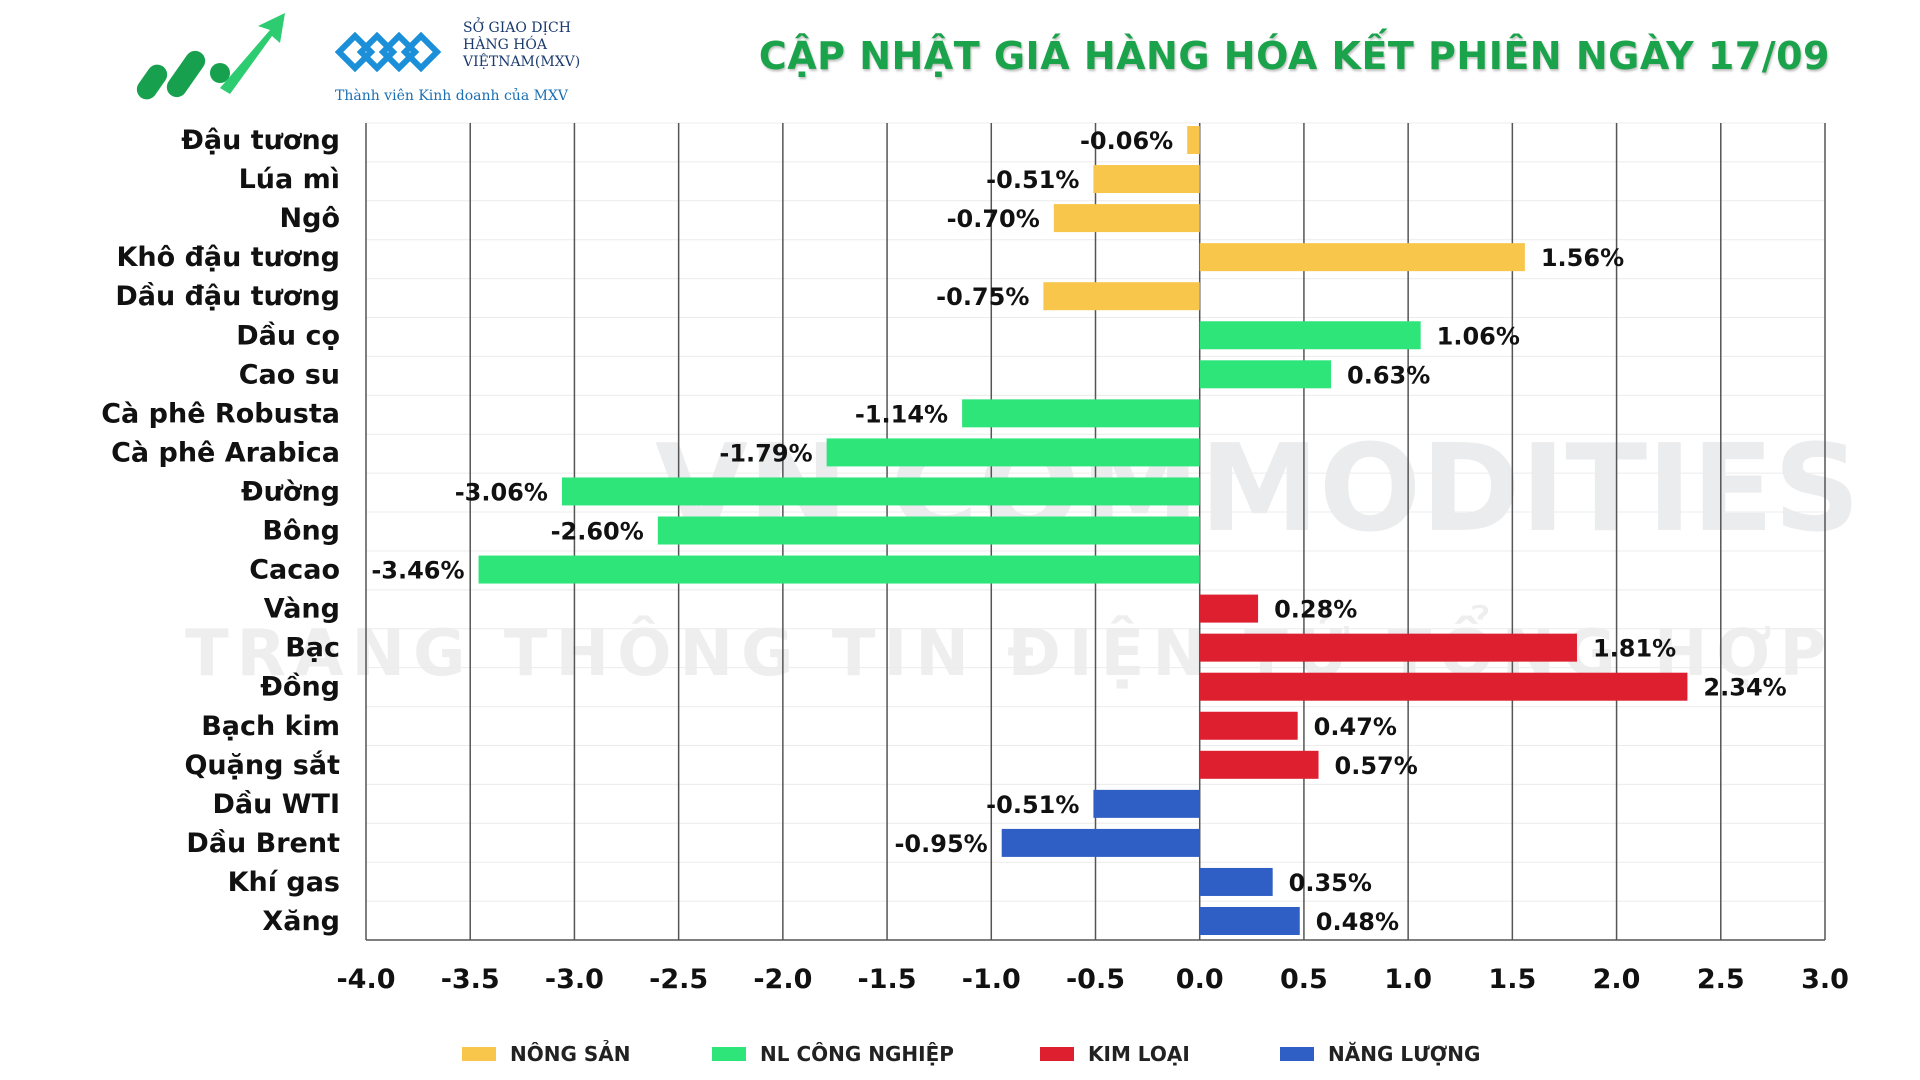 This screenshot has width=1920, height=1080. Describe the element at coordinates (982, 297) in the screenshot. I see `value-label: -0.75%` at that location.